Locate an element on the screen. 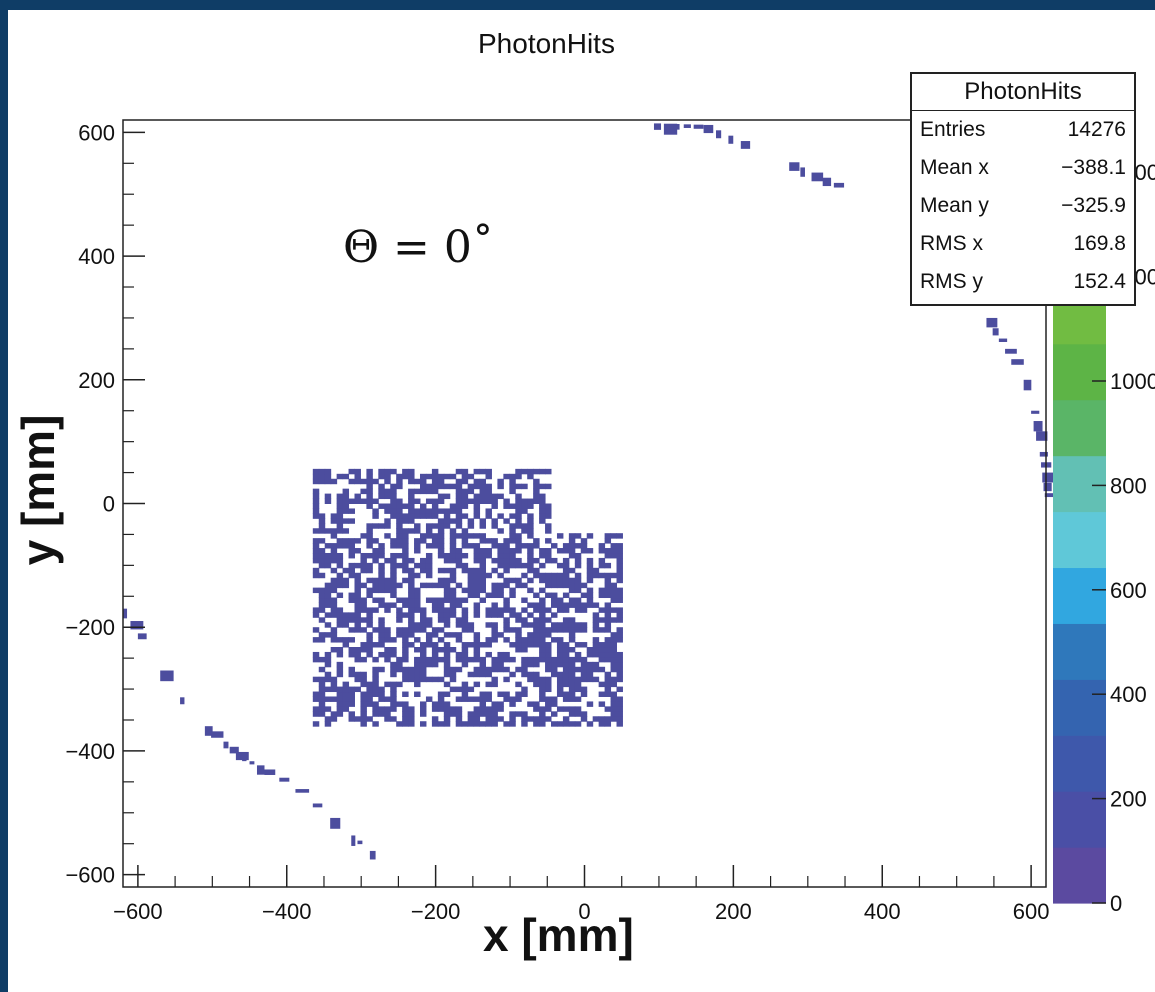 This screenshot has width=1155, height=992. colorbar-tick-label: 0 is located at coordinates (1116, 903).